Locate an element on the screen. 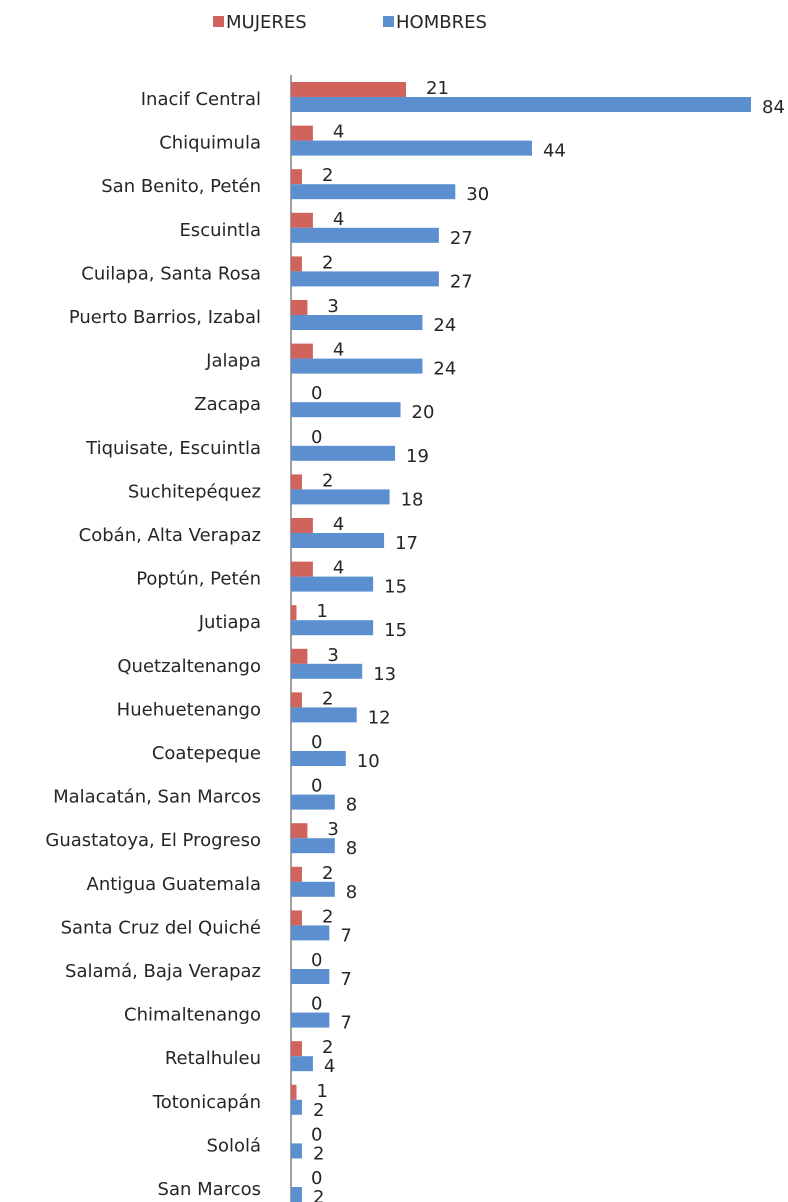 The image size is (788, 1202). data-label: 44 is located at coordinates (554, 151).